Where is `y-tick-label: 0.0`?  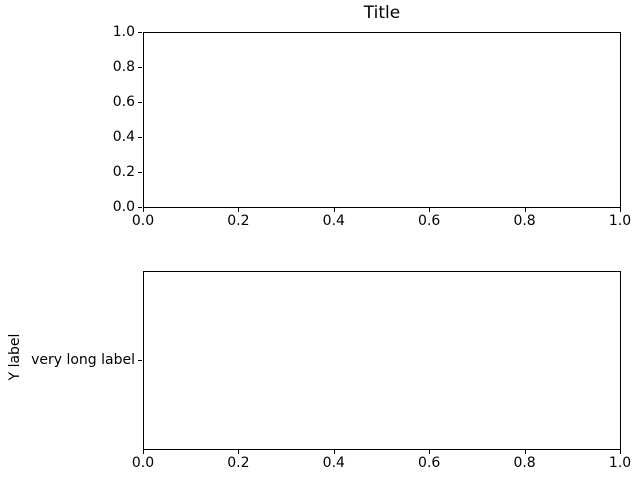
y-tick-label: 0.0 is located at coordinates (123, 207).